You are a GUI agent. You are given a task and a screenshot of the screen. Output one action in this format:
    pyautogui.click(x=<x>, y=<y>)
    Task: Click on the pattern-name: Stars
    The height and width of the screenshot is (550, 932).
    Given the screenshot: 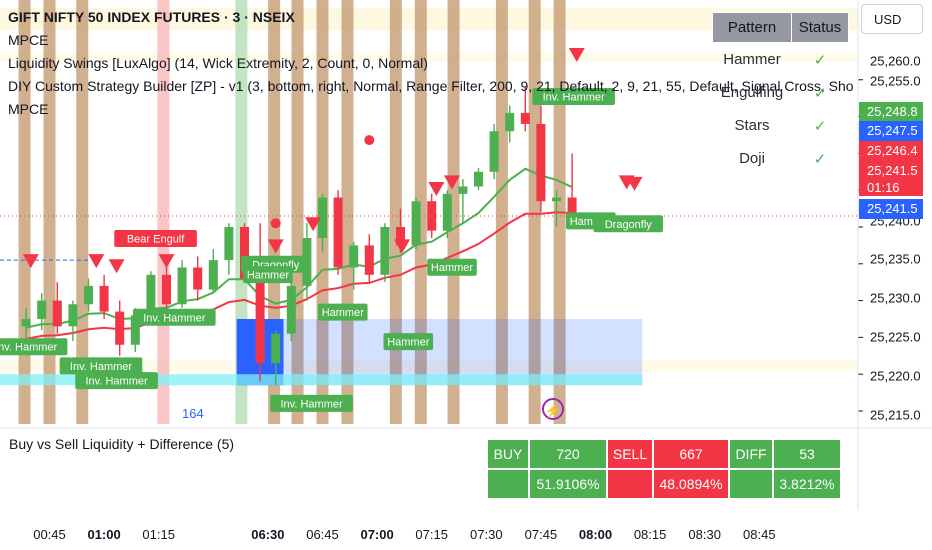 What is the action you would take?
    pyautogui.click(x=752, y=125)
    